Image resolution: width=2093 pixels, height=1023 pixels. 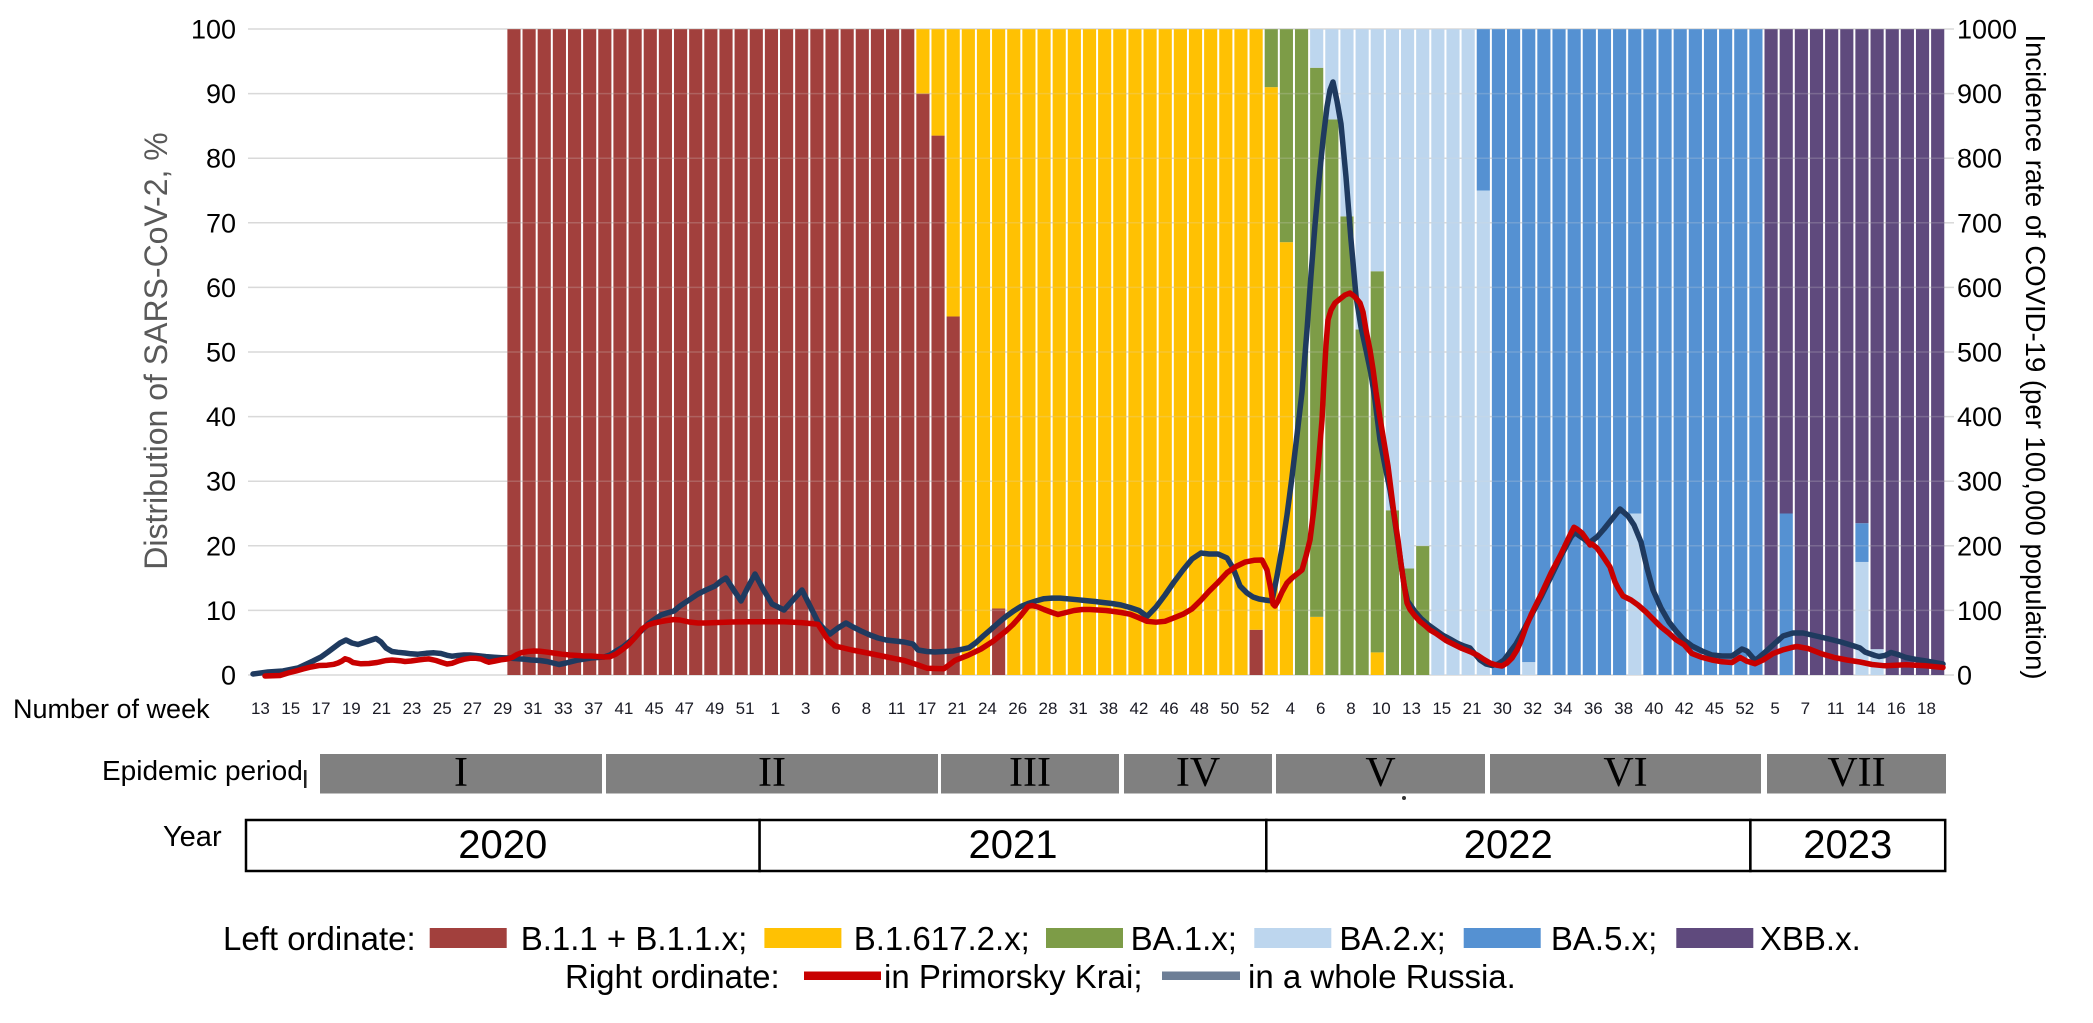 What do you see at coordinates (502, 708) in the screenshot?
I see `svg-text: 29` at bounding box center [502, 708].